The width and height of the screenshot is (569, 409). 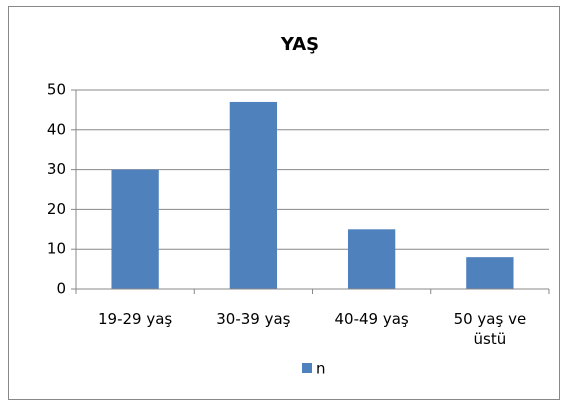 What do you see at coordinates (371, 319) in the screenshot?
I see `x-tick-label: 40-49 yaş` at bounding box center [371, 319].